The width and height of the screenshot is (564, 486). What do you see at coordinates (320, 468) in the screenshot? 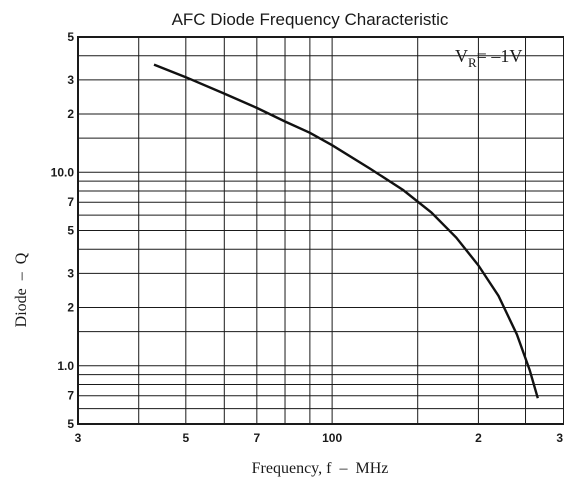
I see `x-axis-label: Frequency, f – MHz` at bounding box center [320, 468].